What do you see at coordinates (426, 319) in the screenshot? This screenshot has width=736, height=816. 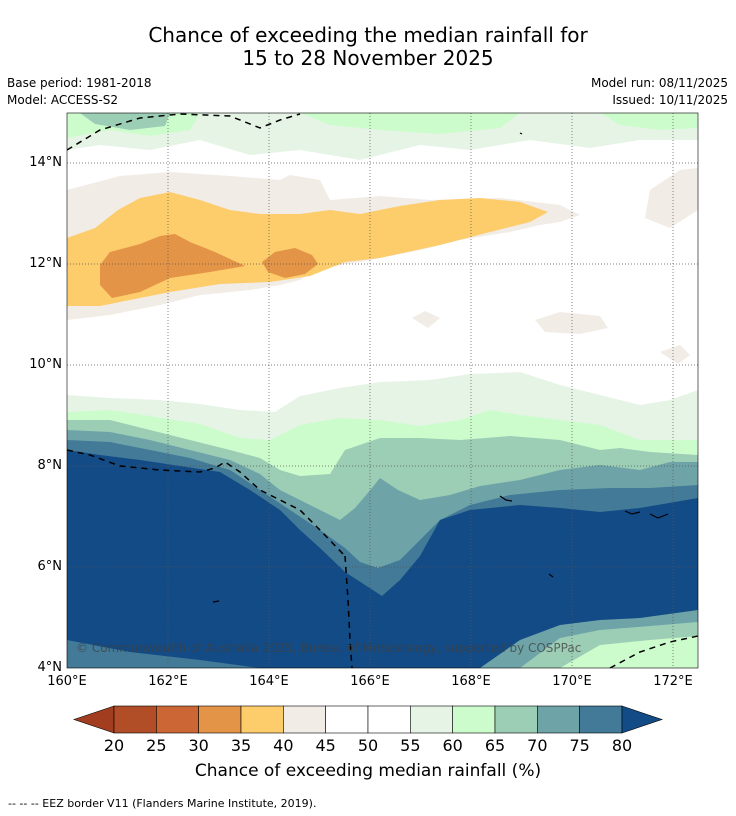 I see `contour-band-40-45-patch2` at bounding box center [426, 319].